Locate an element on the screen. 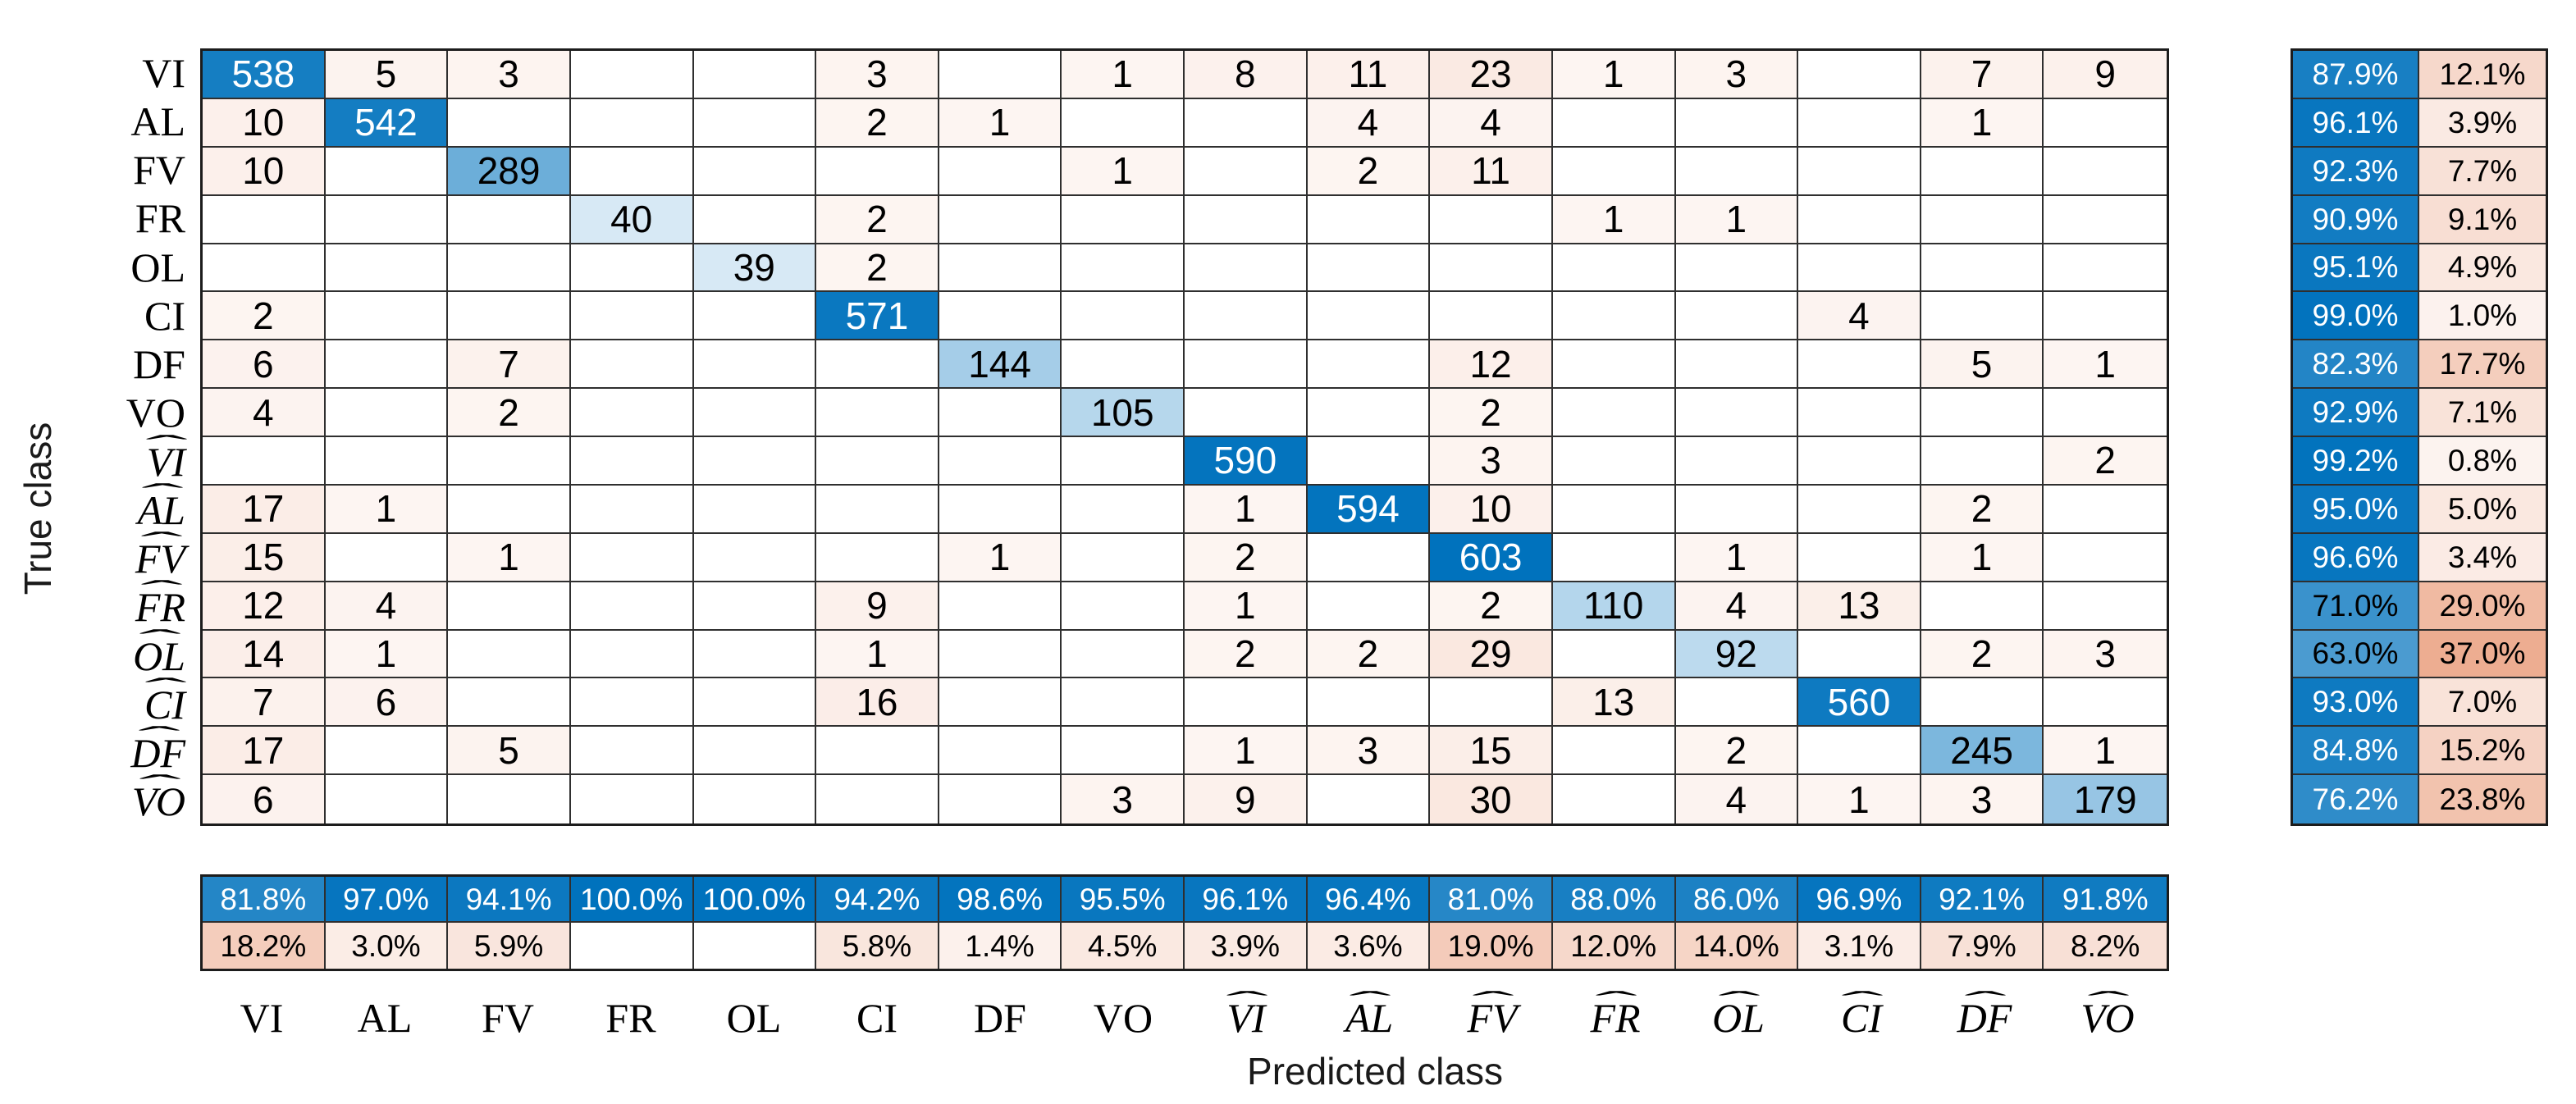 This screenshot has width=2576, height=1104. col-label-ol: OL is located at coordinates (754, 1018).